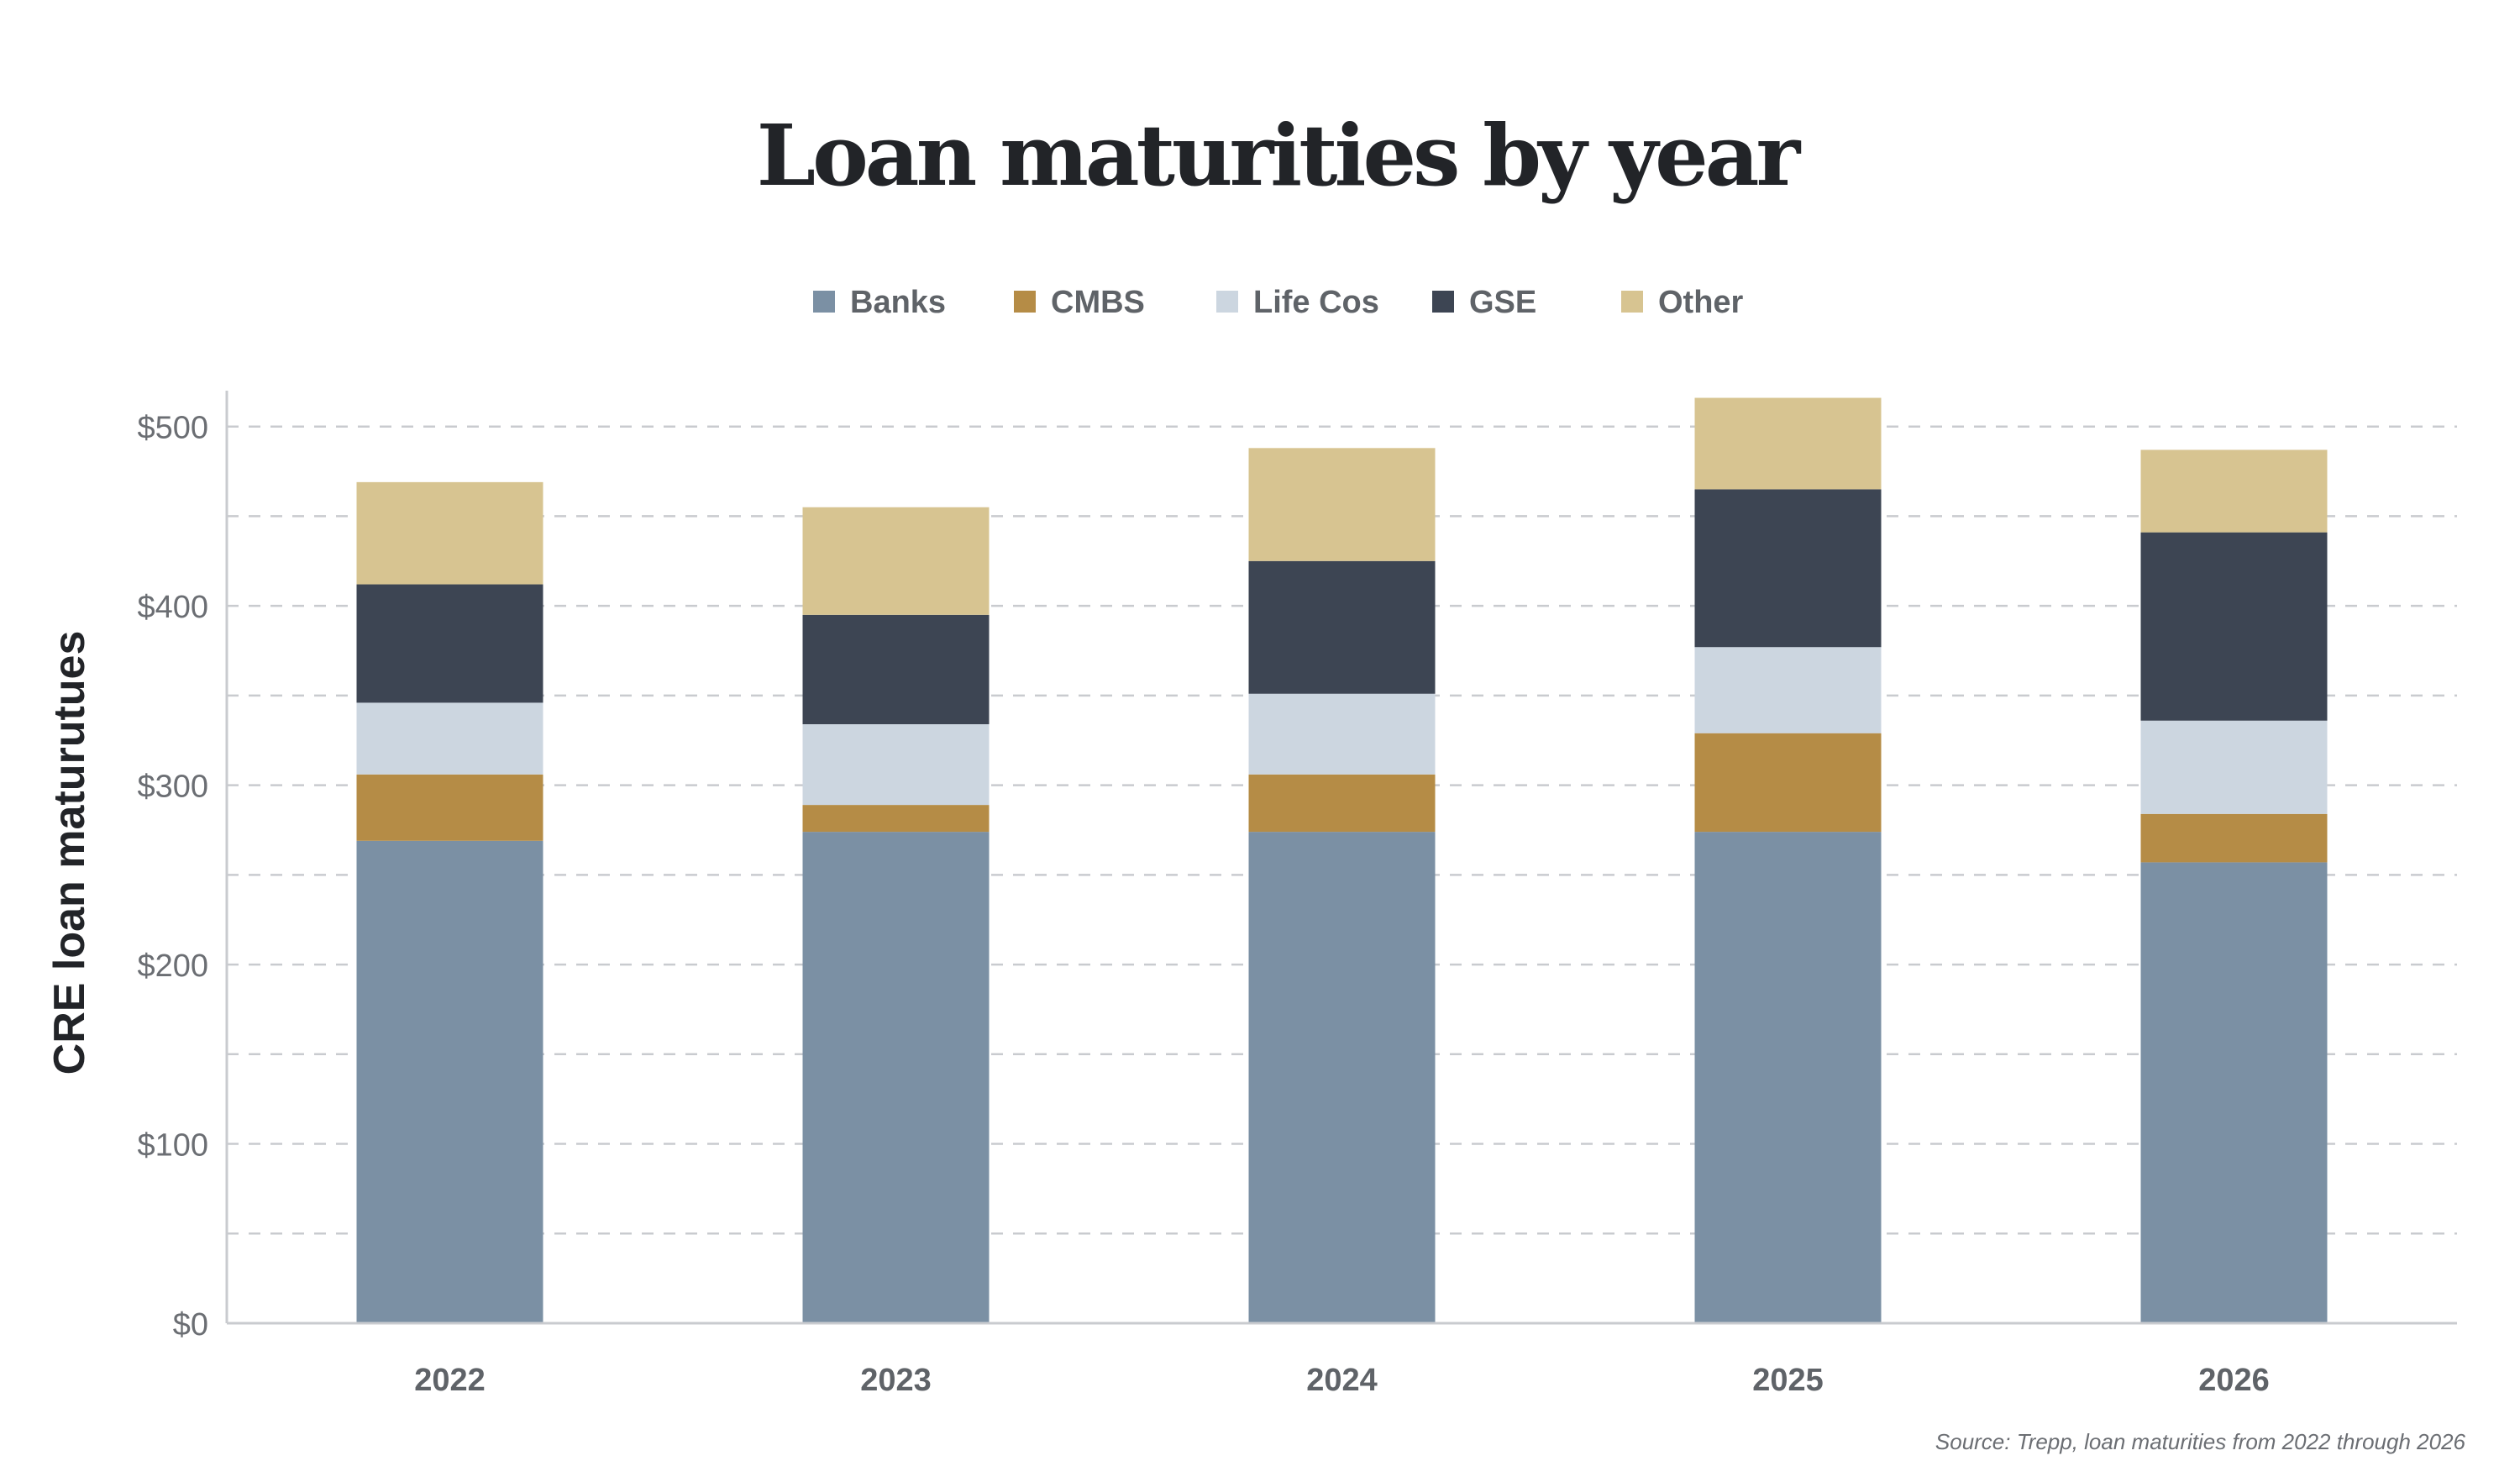  I want to click on bar-segment-cmbs-2025, so click(1788, 783).